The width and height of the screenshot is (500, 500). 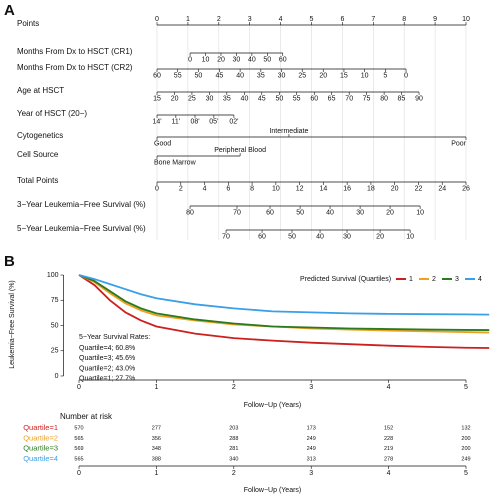 I want to click on tick-label: Intermediate, so click(x=288, y=131).